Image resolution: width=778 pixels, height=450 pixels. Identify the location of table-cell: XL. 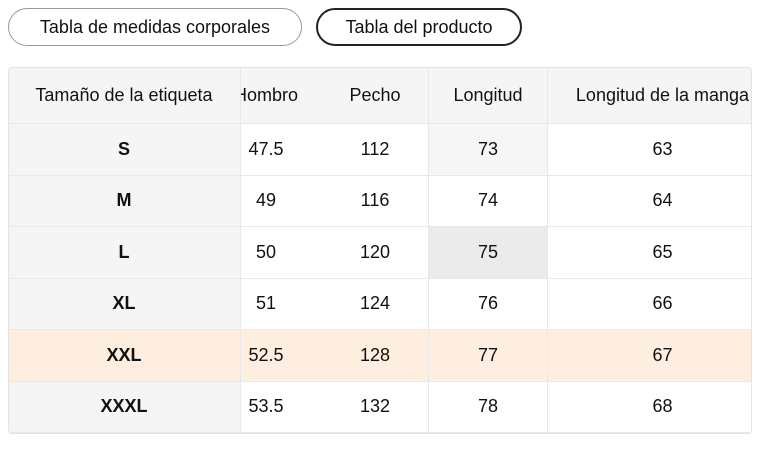
(125, 304).